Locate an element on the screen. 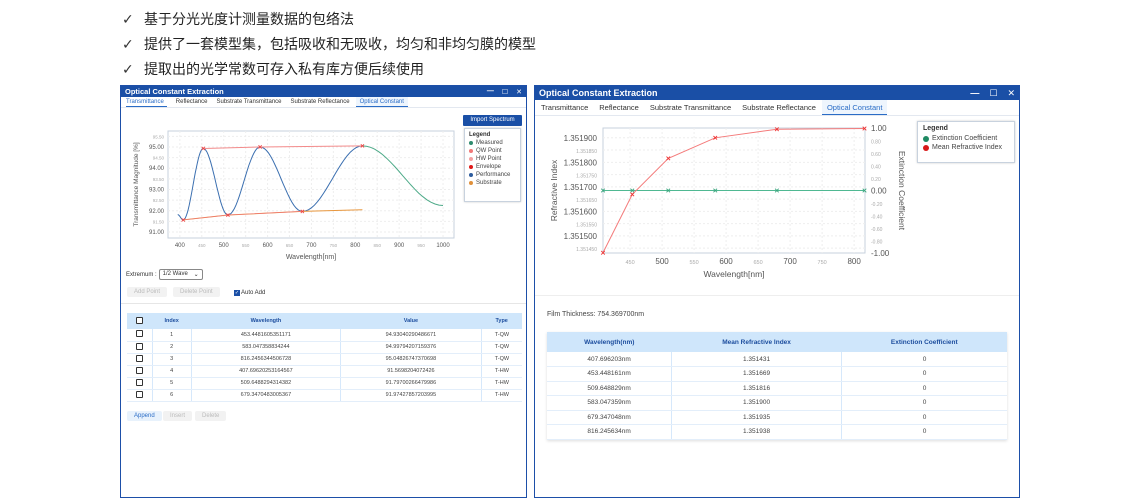 Image resolution: width=1140 pixels, height=500 pixels. extremum-select: 1/2 Wave ⌄ is located at coordinates (180, 274).